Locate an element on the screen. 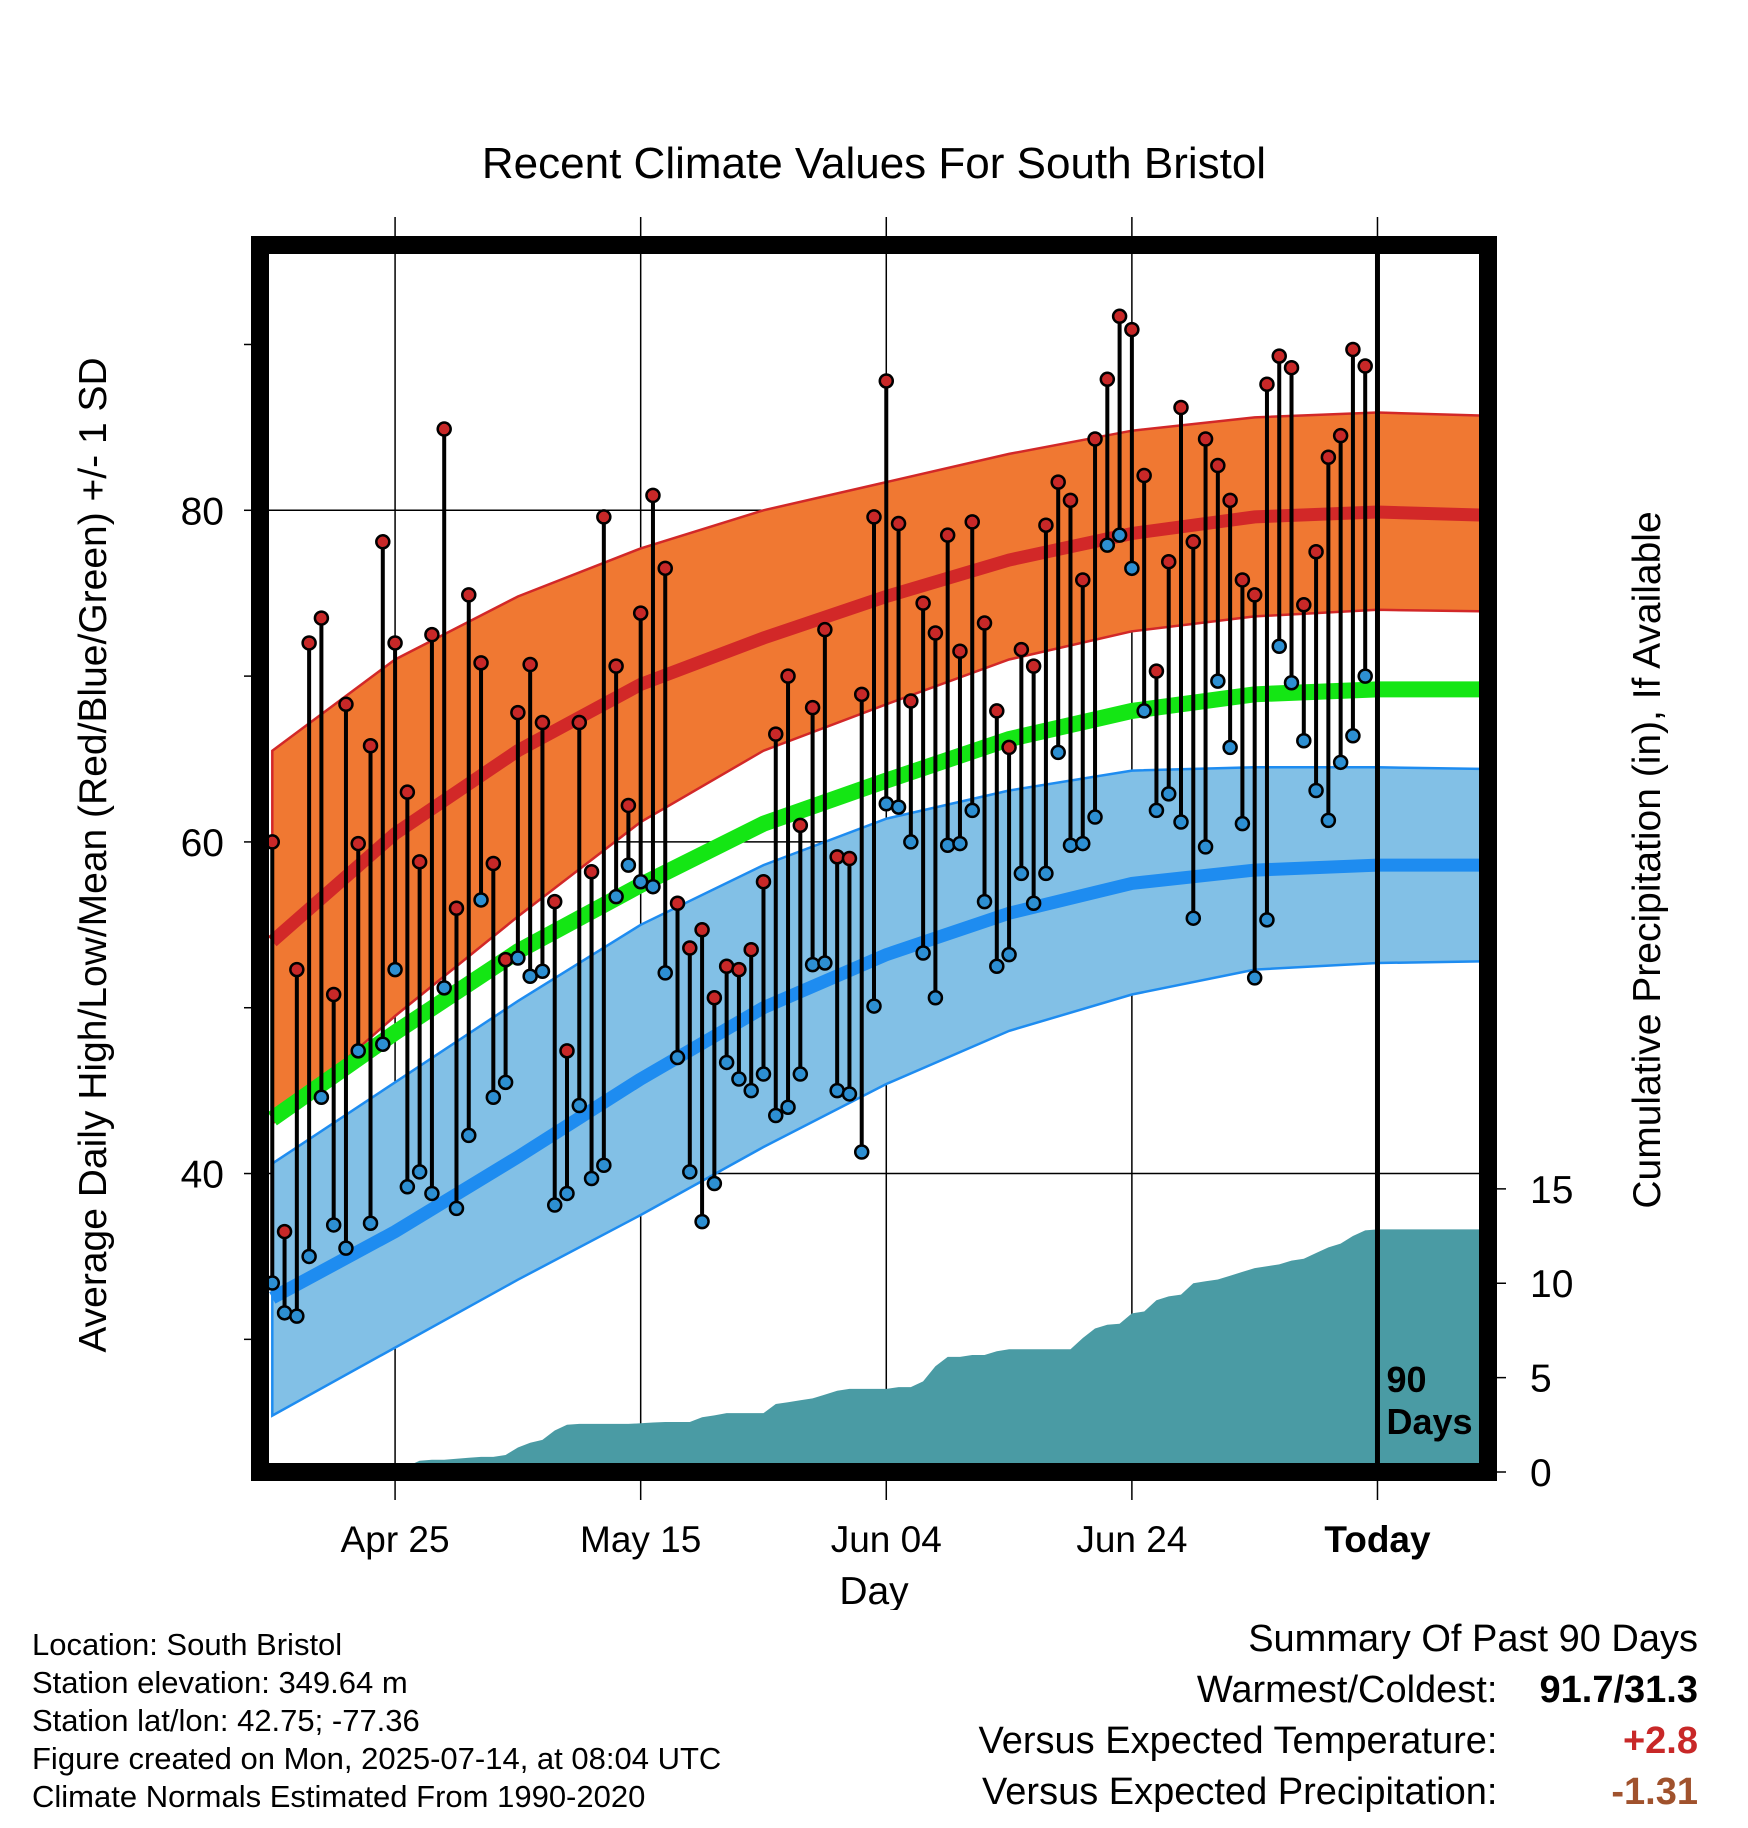  today-days-label: 90 Days is located at coordinates (1429, 1400).